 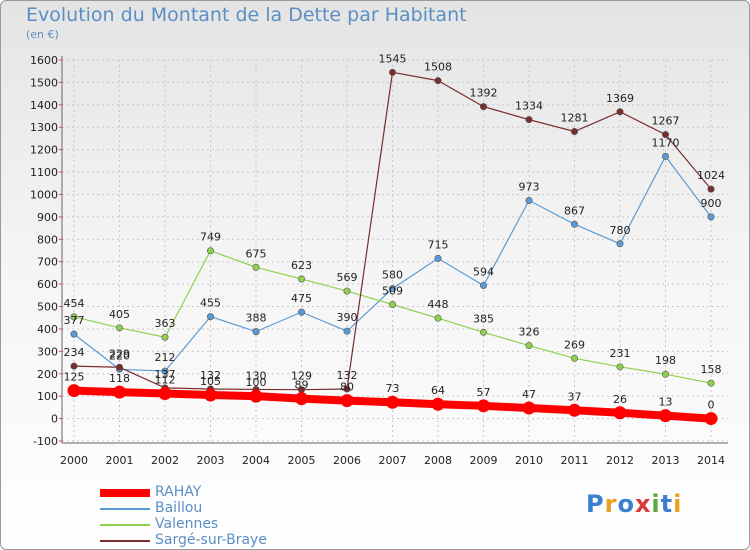 What do you see at coordinates (620, 98) in the screenshot?
I see `data-label: 1369` at bounding box center [620, 98].